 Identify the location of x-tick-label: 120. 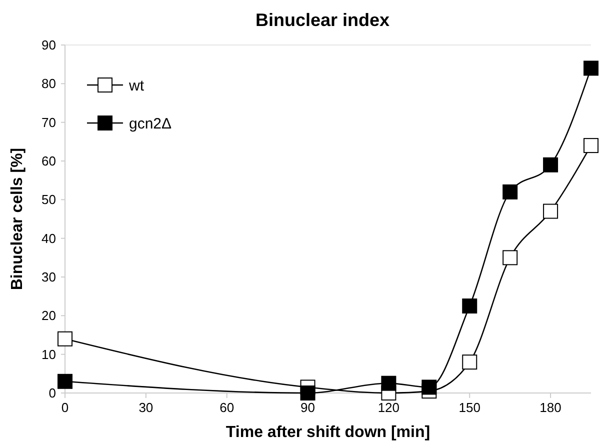
(389, 407).